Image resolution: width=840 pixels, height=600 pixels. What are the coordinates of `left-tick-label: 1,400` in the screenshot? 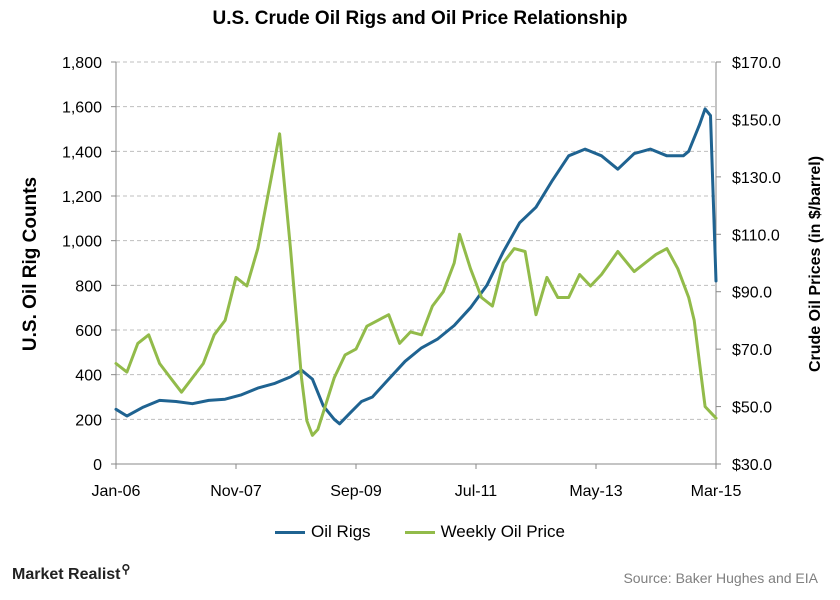 It's located at (82, 152).